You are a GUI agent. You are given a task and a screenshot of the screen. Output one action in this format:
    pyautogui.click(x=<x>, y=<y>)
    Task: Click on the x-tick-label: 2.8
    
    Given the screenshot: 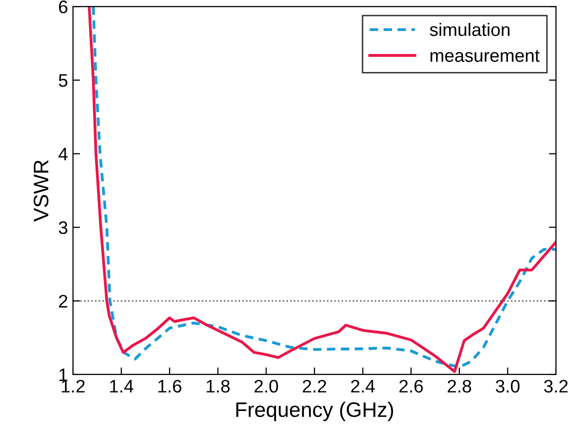 What is the action you would take?
    pyautogui.click(x=460, y=386)
    